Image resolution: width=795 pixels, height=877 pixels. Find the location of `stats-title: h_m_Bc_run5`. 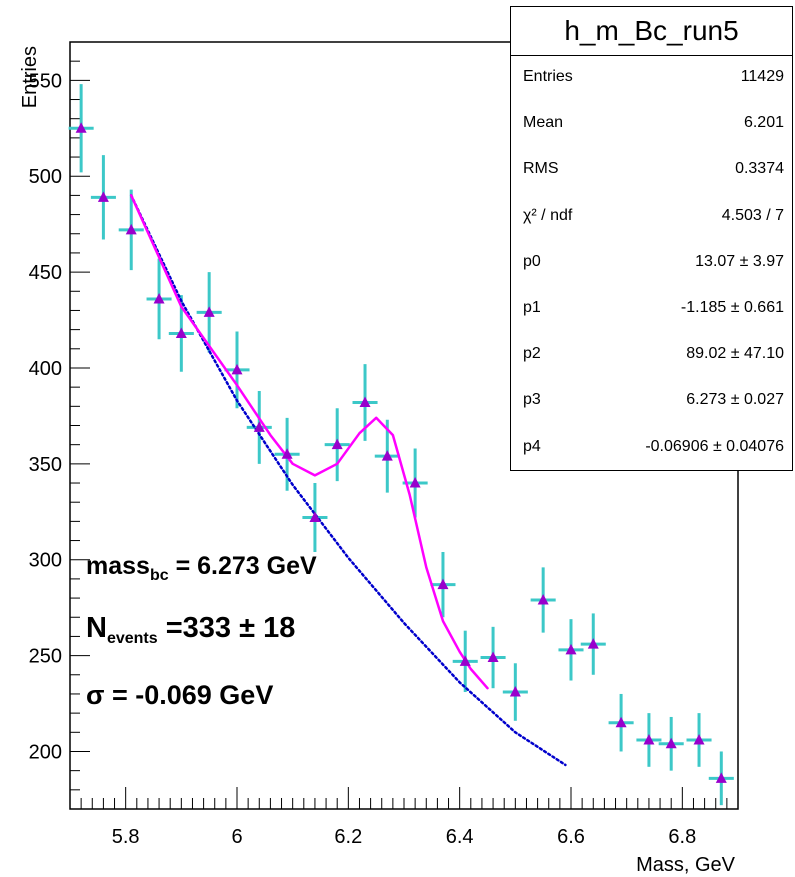

stats-title: h_m_Bc_run5 is located at coordinates (651, 31).